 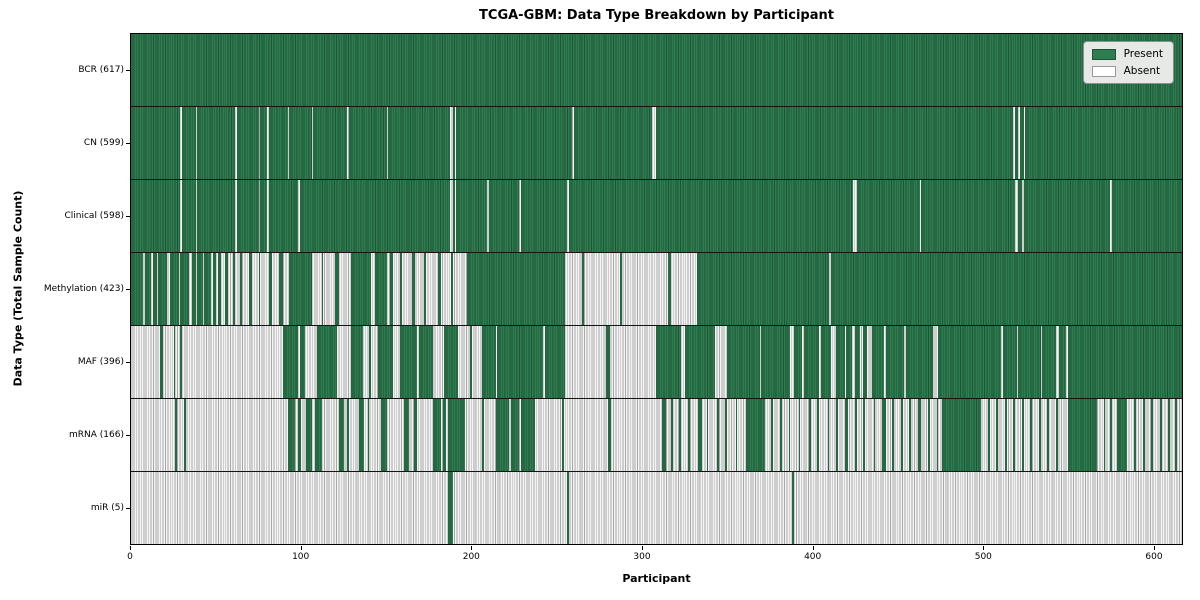 I want to click on absent-swatch-icon, so click(x=1103, y=71).